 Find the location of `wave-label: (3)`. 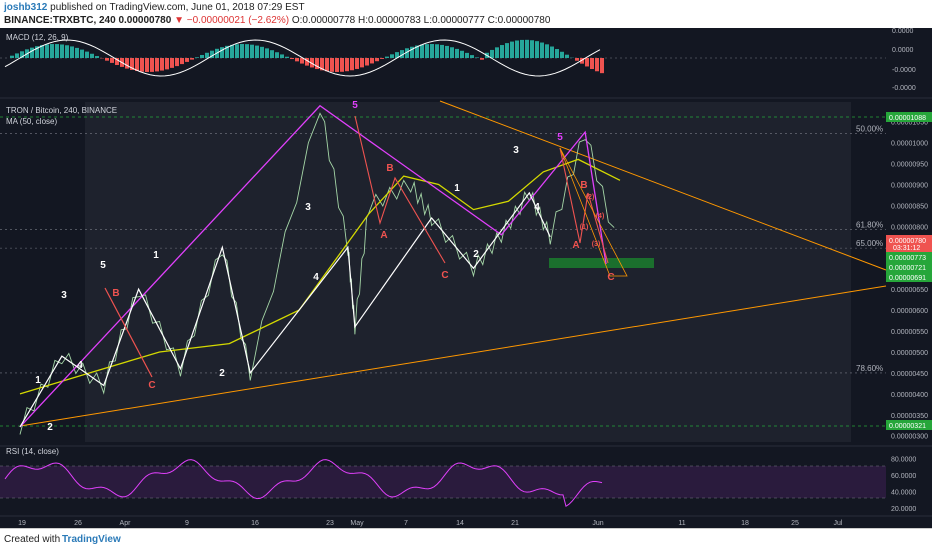

wave-label: (3) is located at coordinates (596, 244).